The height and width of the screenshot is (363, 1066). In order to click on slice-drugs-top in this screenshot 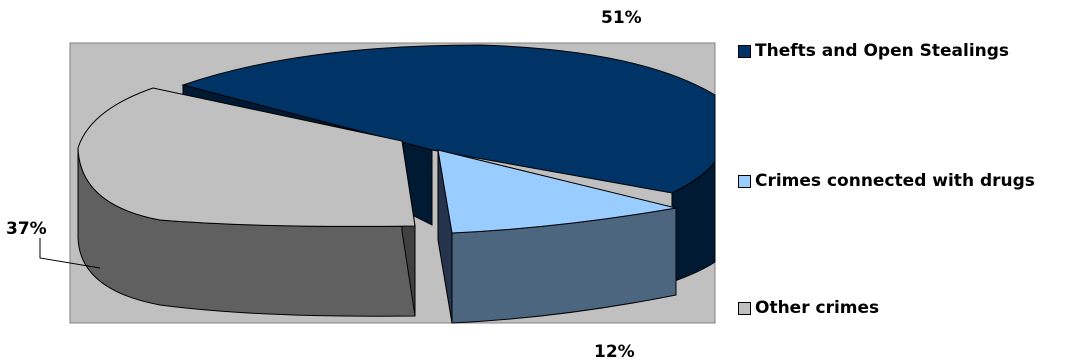, I will do `click(557, 191)`.